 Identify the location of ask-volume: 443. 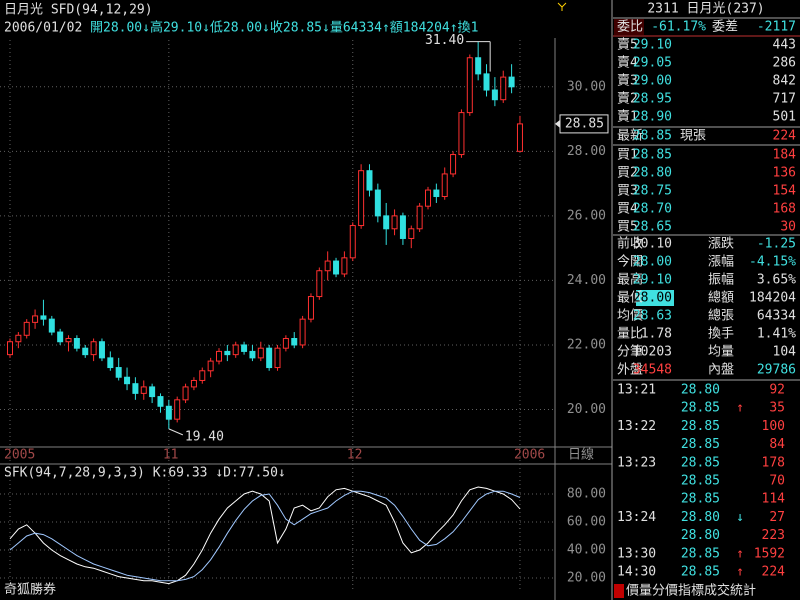
(784, 45).